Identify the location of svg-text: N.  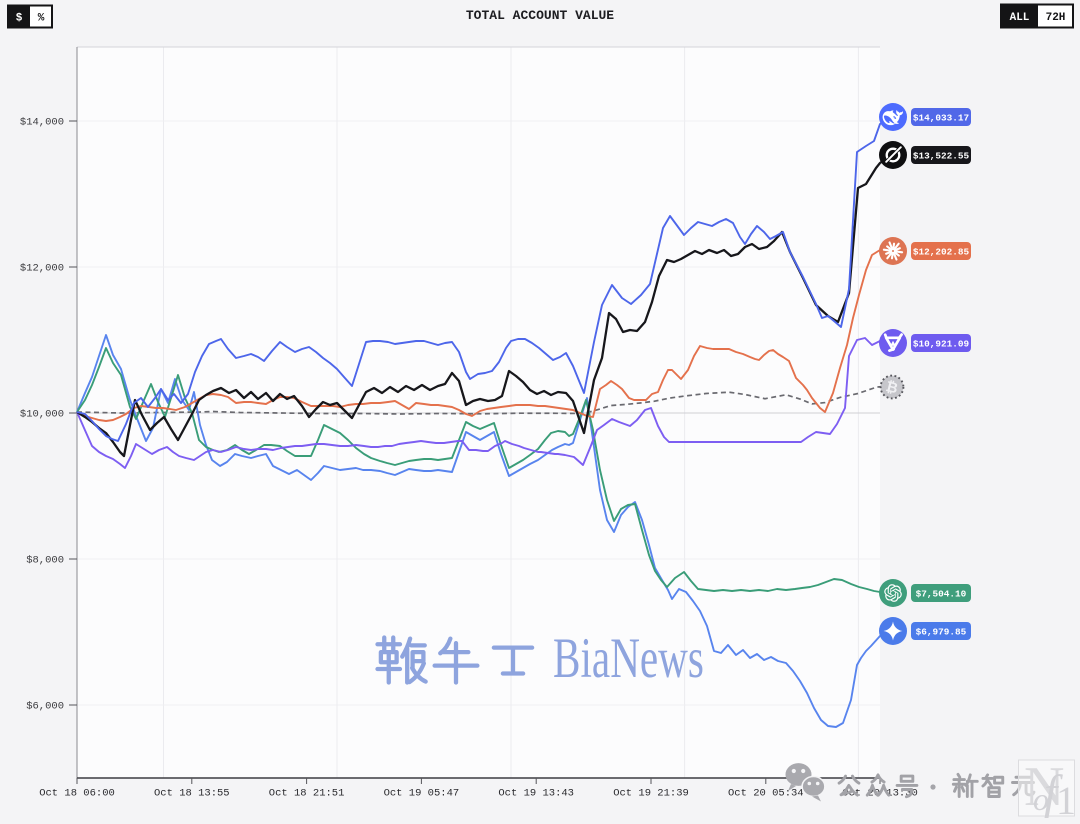
(1044, 787).